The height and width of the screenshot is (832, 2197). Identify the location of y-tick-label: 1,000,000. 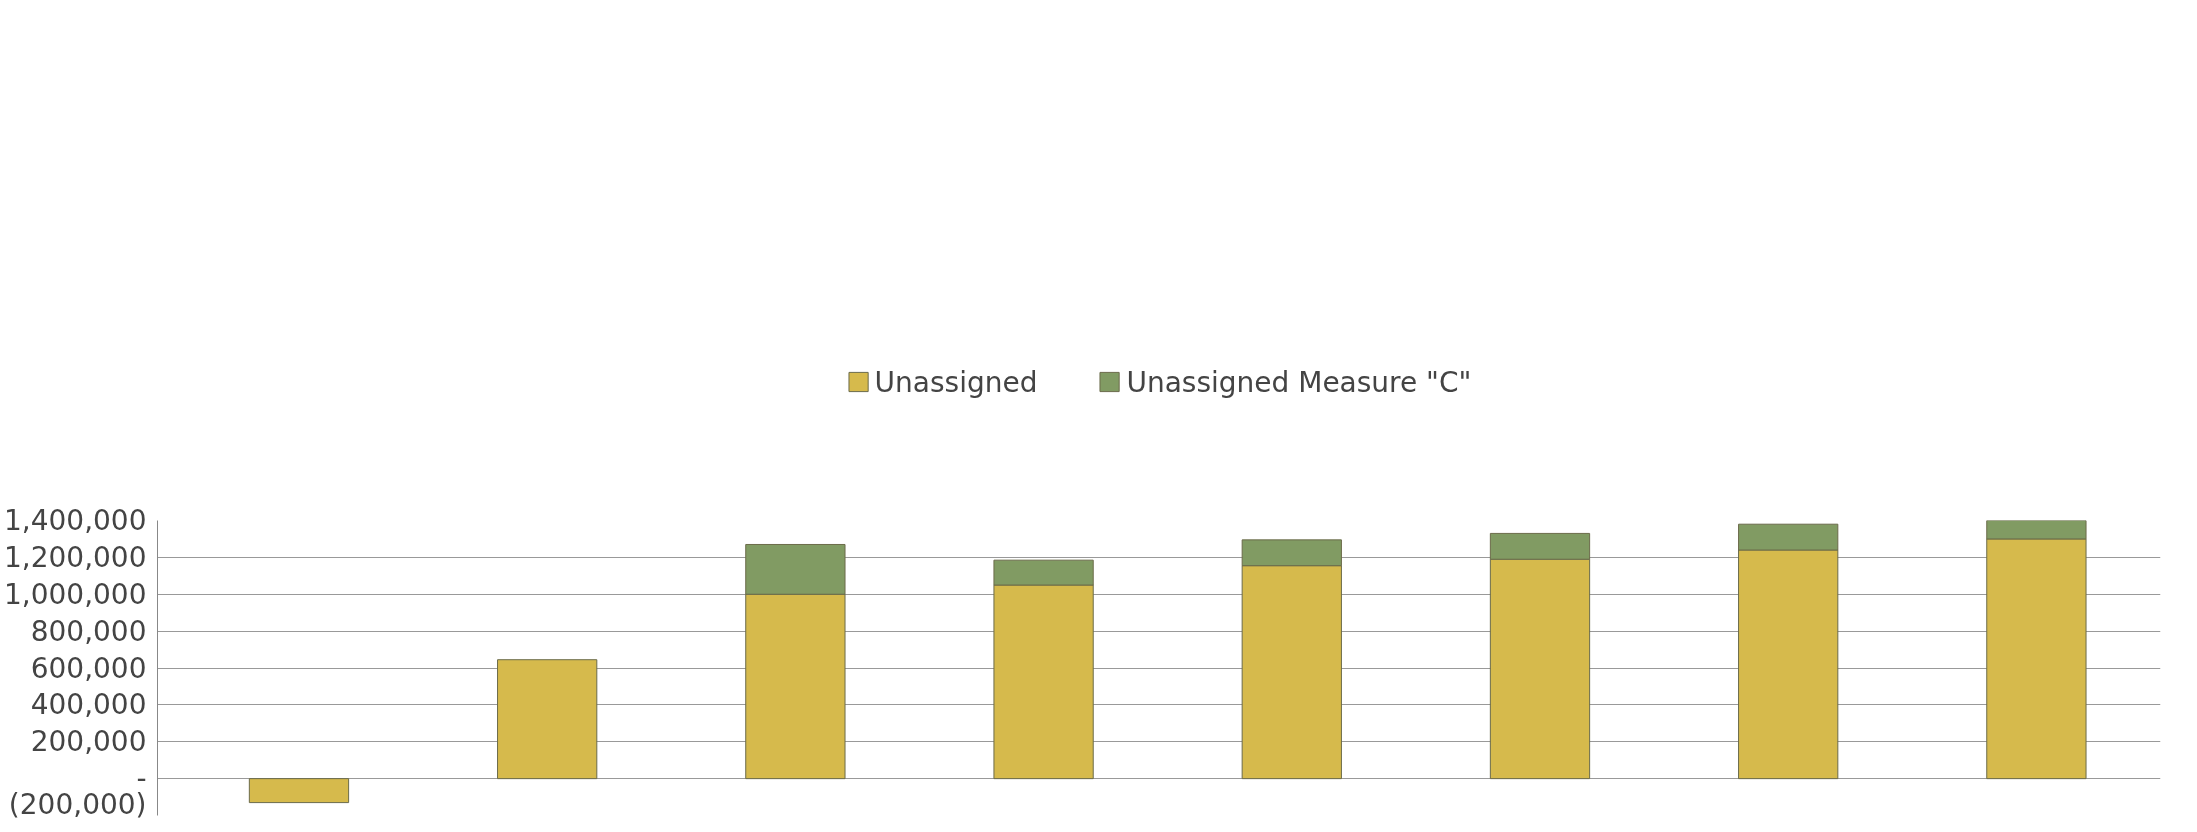
(75, 594).